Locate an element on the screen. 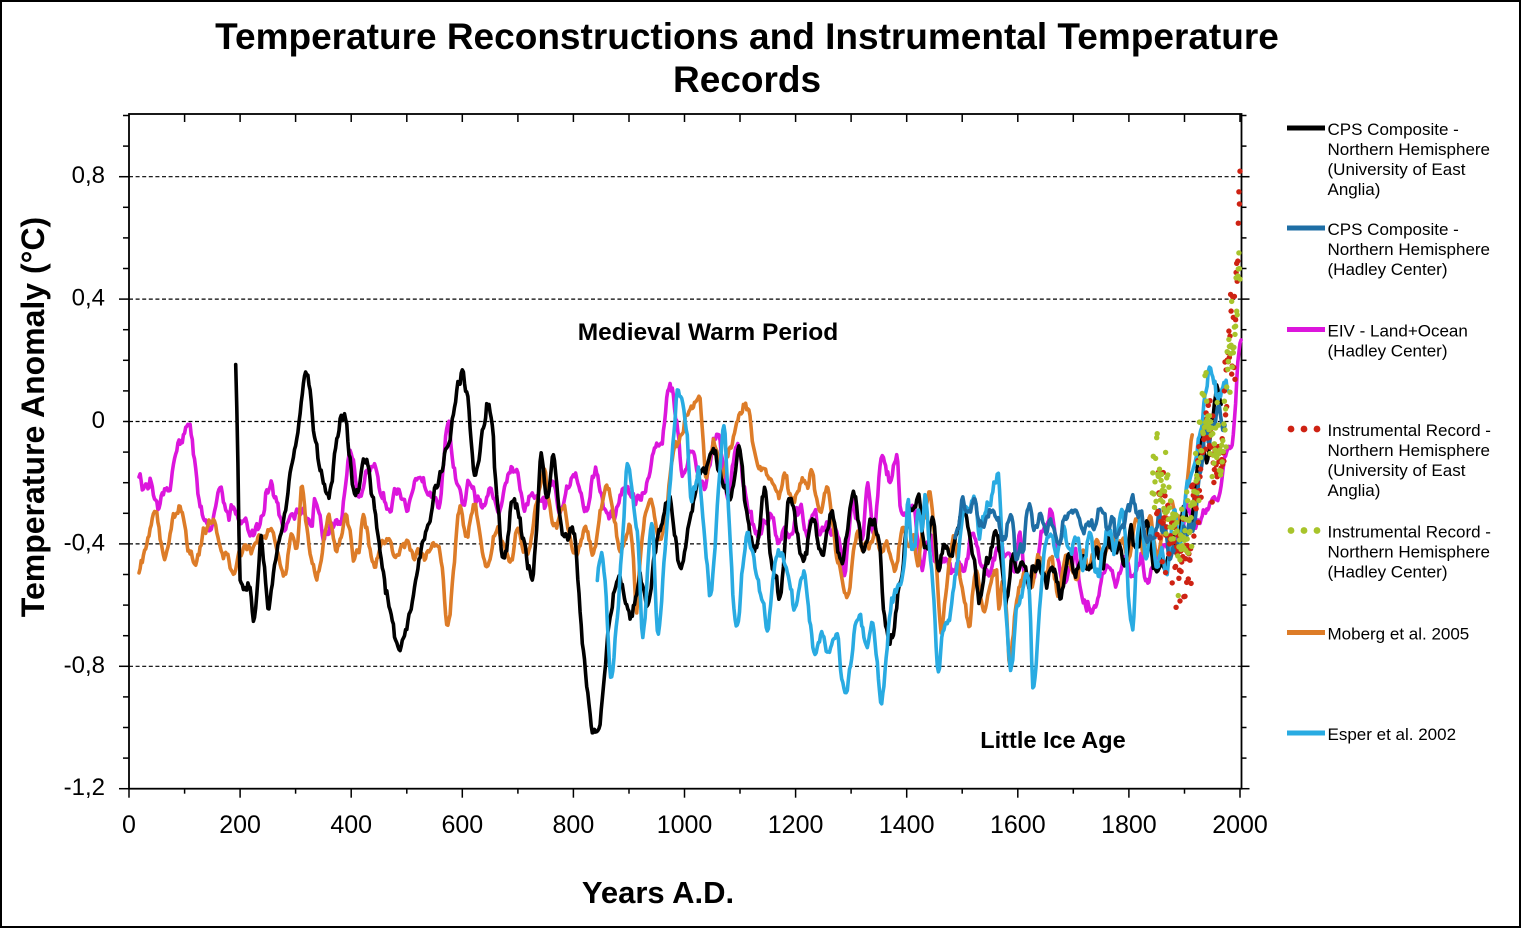 This screenshot has height=933, width=1521. svg-text: -0,4 is located at coordinates (84, 542).